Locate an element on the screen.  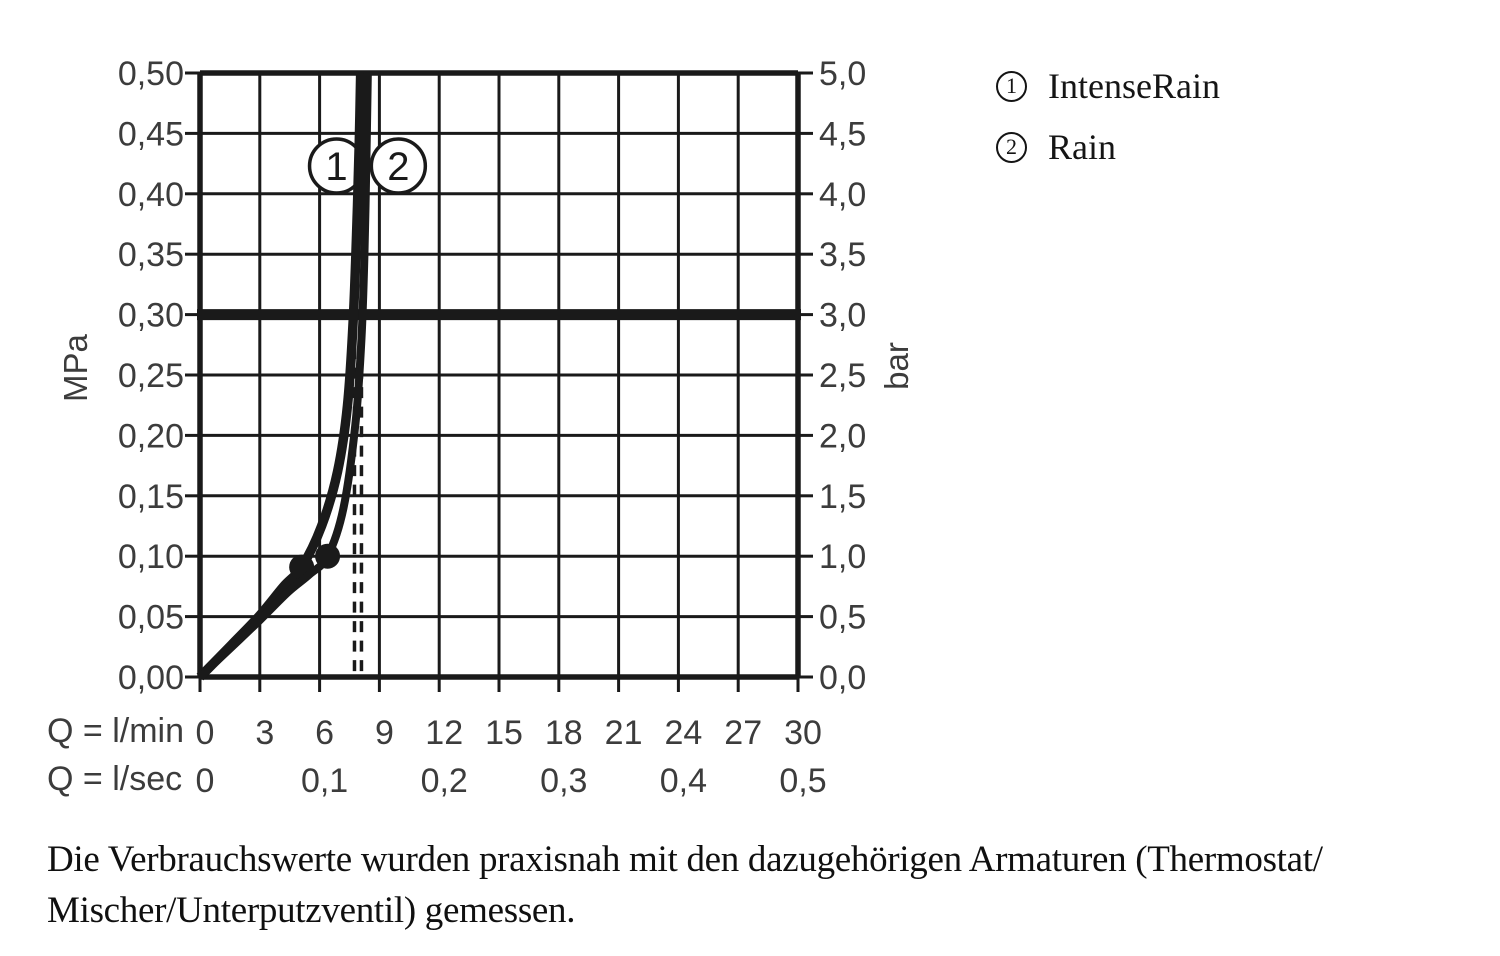
lsec-tick-label: 0,3 is located at coordinates (563, 781).